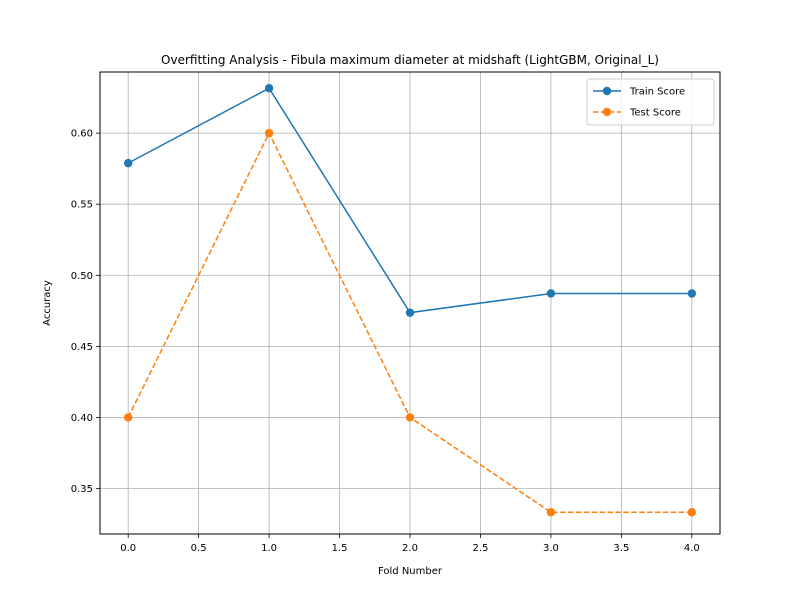 The width and height of the screenshot is (800, 600). Describe the element at coordinates (410, 548) in the screenshot. I see `x-tick-label: 2.0` at that location.